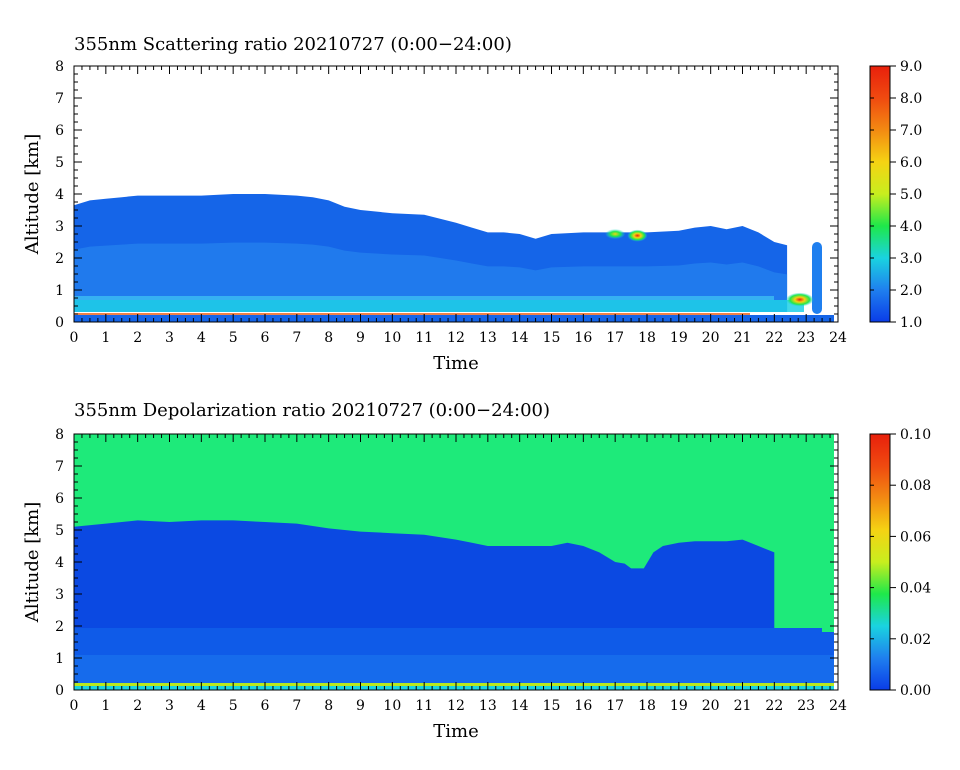 Image resolution: width=960 pixels, height=770 pixels. Describe the element at coordinates (828, 610) in the screenshot. I see `gap-23-8h` at that location.